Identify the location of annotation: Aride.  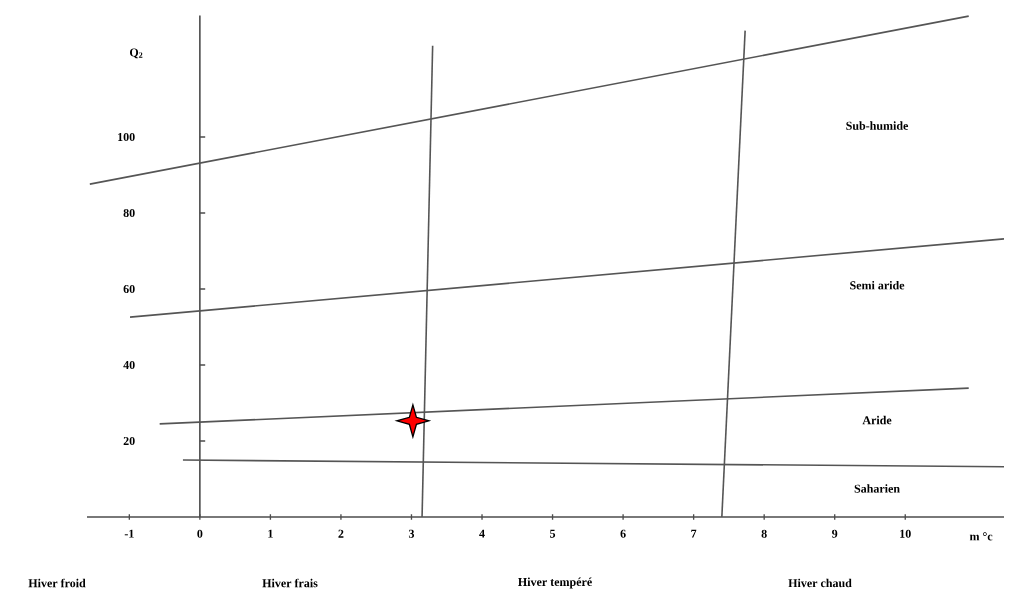
(877, 420).